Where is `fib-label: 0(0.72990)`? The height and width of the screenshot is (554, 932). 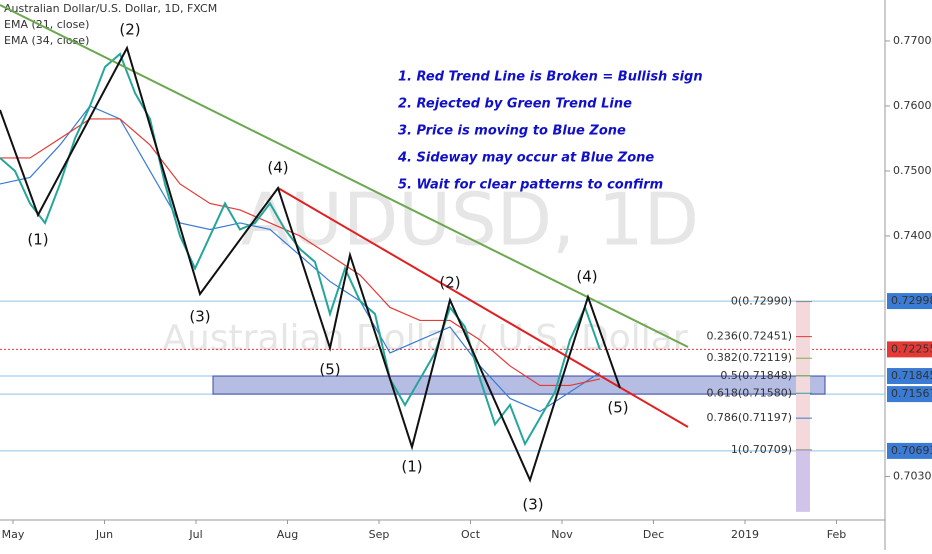 fib-label: 0(0.72990) is located at coordinates (761, 301).